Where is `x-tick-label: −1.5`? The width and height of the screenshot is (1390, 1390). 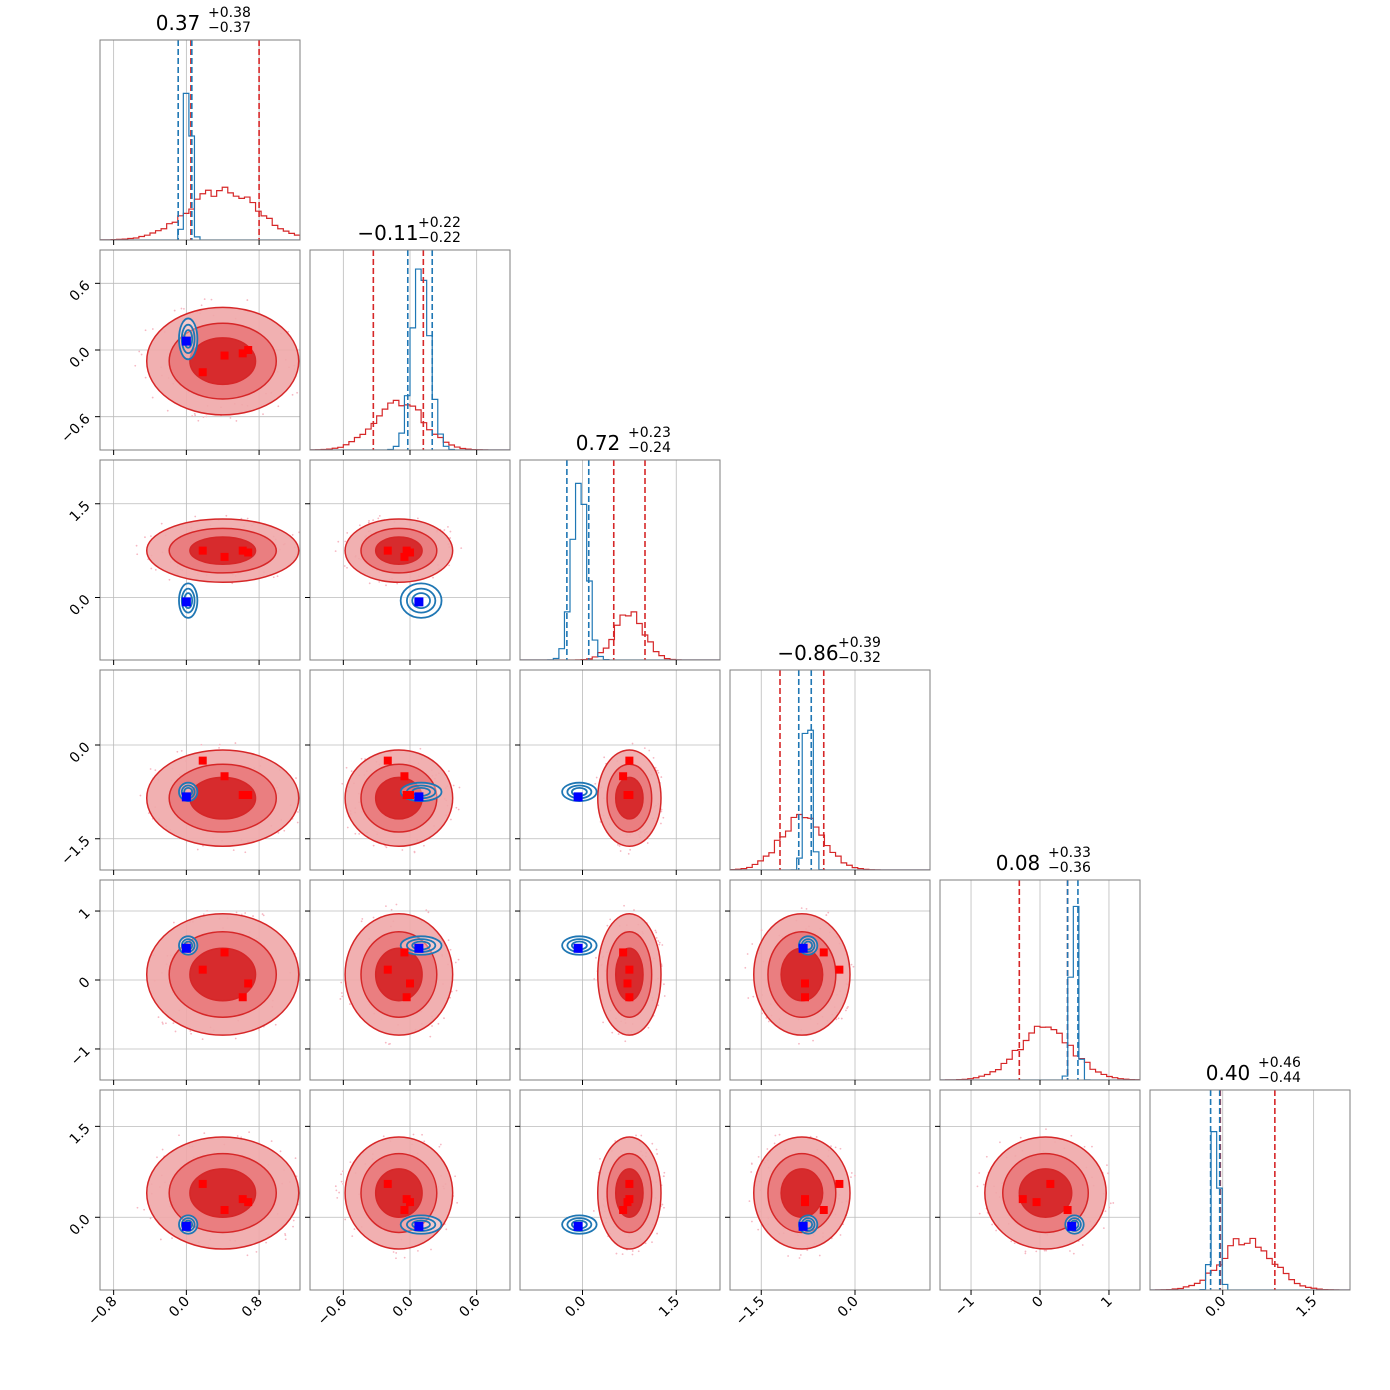
x-tick-label: −1.5 is located at coordinates (750, 1311).